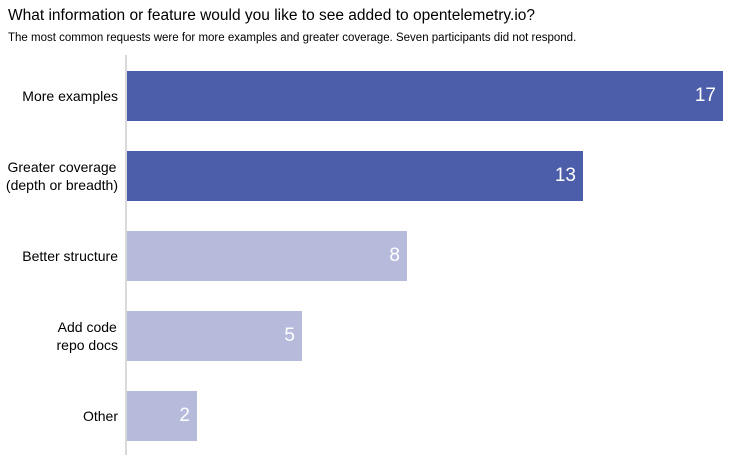 This screenshot has height=461, width=746. Describe the element at coordinates (373, 336) in the screenshot. I see `bar-row: Add code repo docs 5` at that location.